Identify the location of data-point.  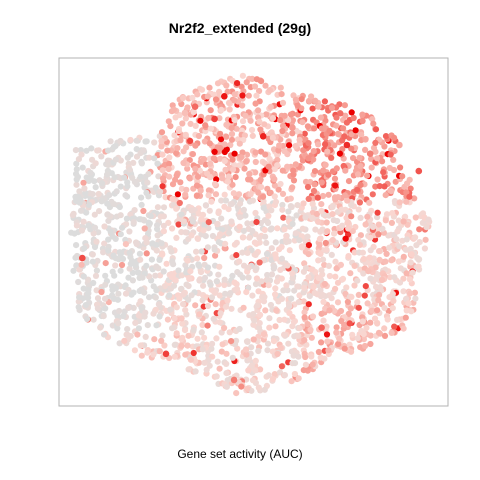
(107, 214).